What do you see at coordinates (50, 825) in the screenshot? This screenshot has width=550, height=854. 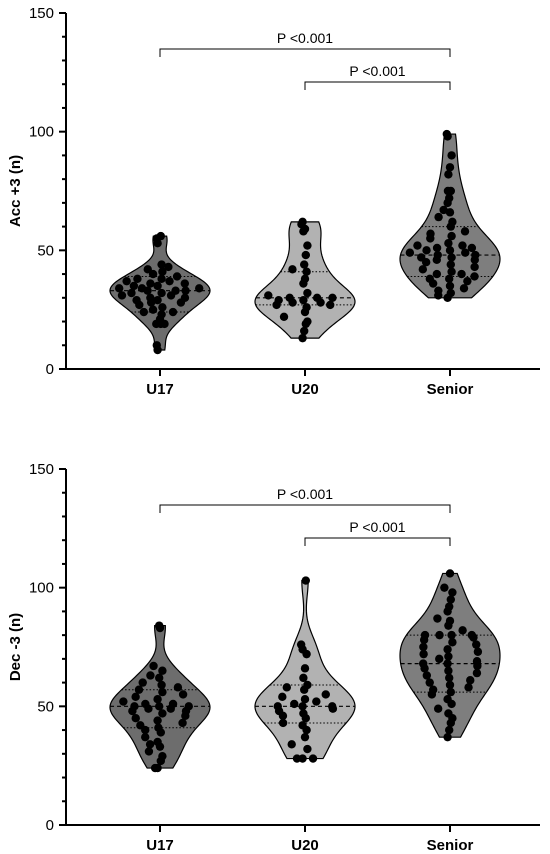 I see `y-tick-label: 0` at bounding box center [50, 825].